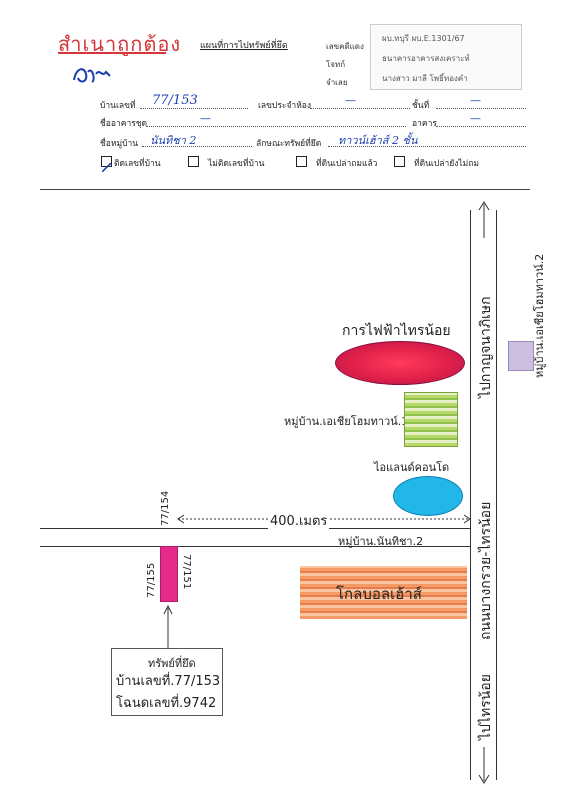 The image size is (566, 800). I want to click on distance-label: 400.เมตร, so click(299, 520).